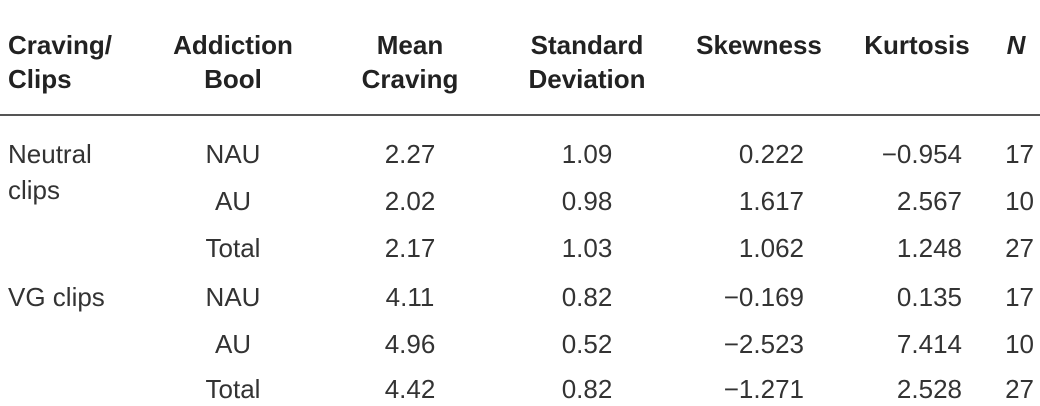  Describe the element at coordinates (763, 344) in the screenshot. I see `cell-skewness: −2.523` at that location.